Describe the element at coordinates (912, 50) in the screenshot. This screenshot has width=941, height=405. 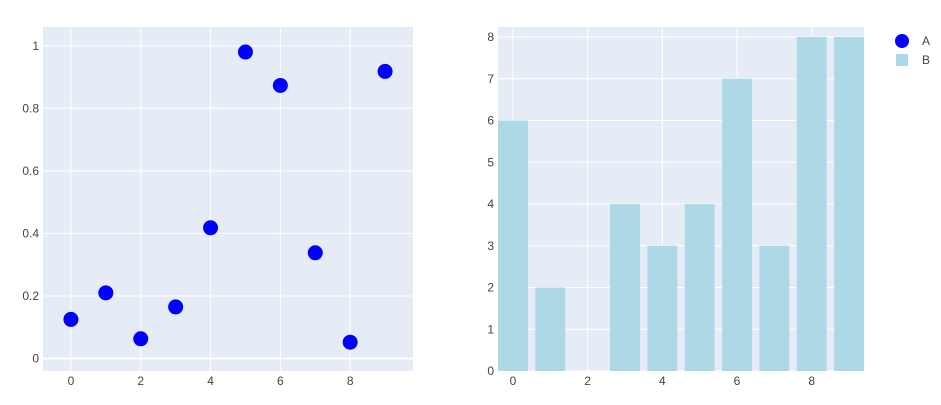
I see `legend: A B` at that location.